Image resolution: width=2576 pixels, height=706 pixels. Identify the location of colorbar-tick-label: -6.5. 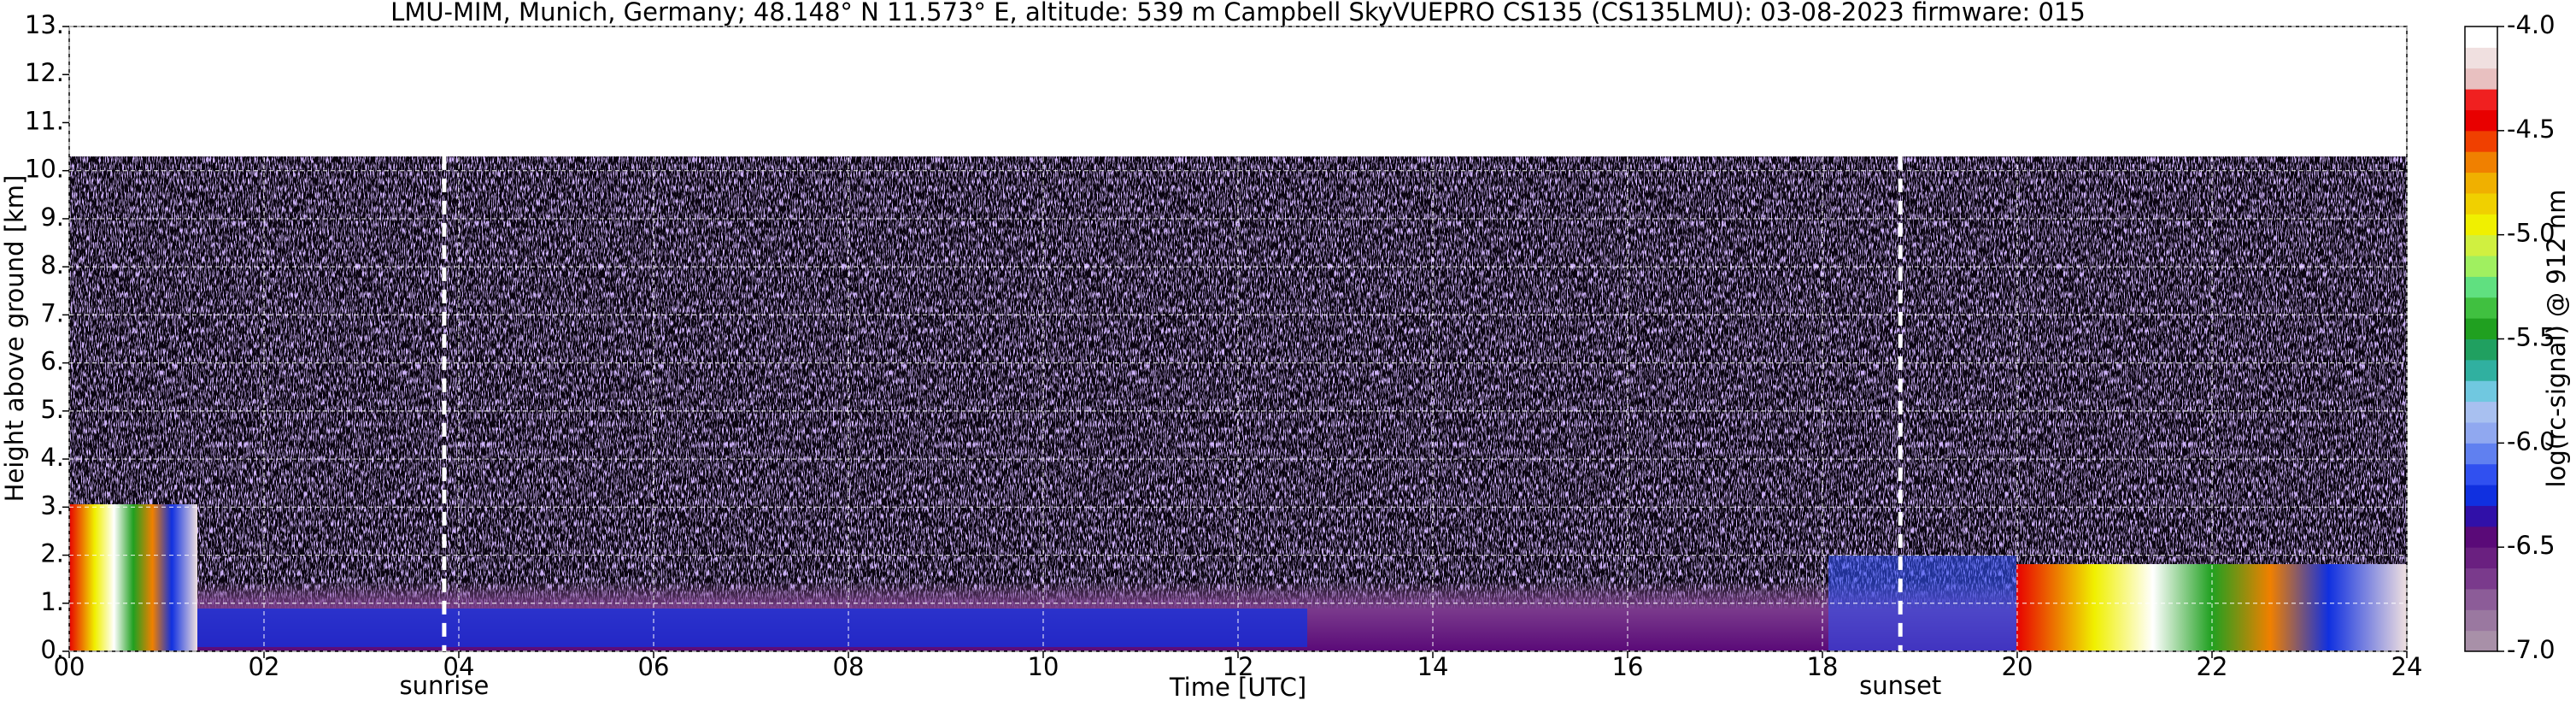
(2531, 545).